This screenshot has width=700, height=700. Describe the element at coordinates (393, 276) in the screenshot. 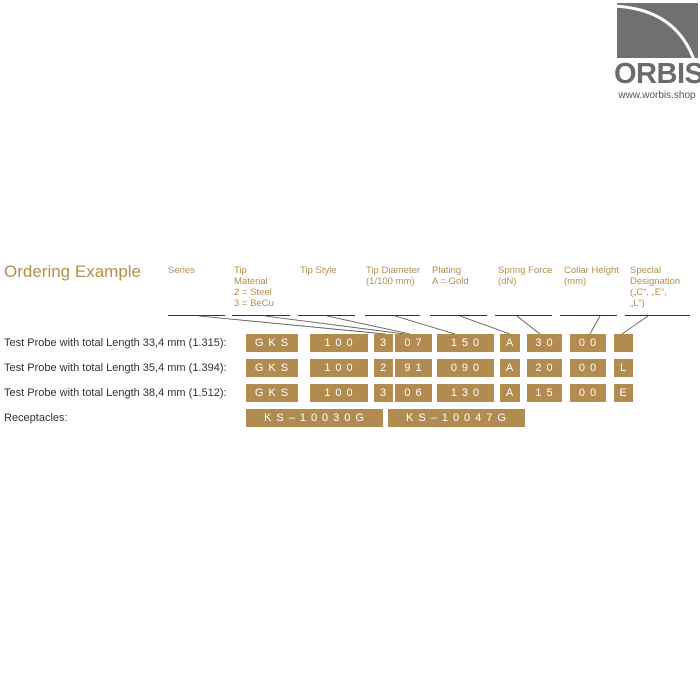

I see `column-header: Tip Diameter (1/100 mm)` at that location.